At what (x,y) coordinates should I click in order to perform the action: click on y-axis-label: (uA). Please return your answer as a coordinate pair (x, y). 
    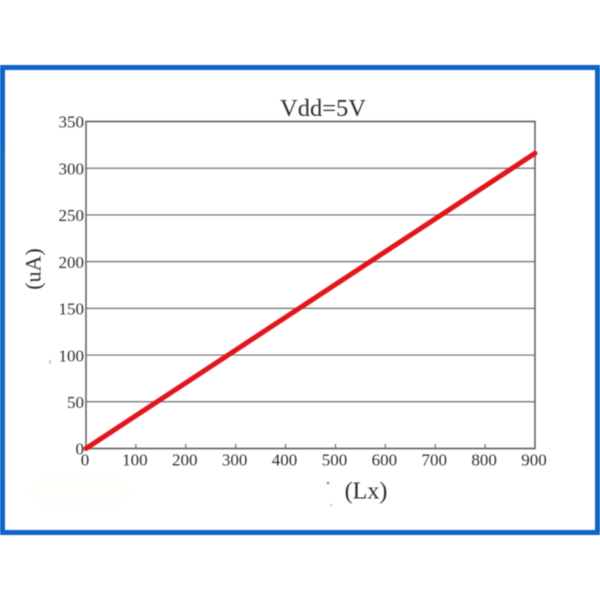
    Looking at the image, I should click on (33, 269).